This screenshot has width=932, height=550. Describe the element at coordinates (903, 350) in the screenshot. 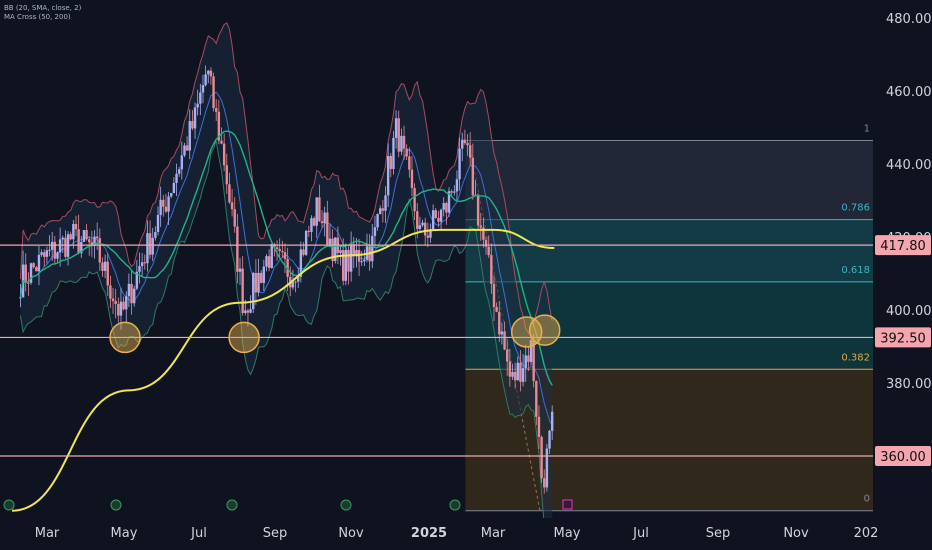

I see `price-level-labels: 417.80 392.50 360.00` at that location.